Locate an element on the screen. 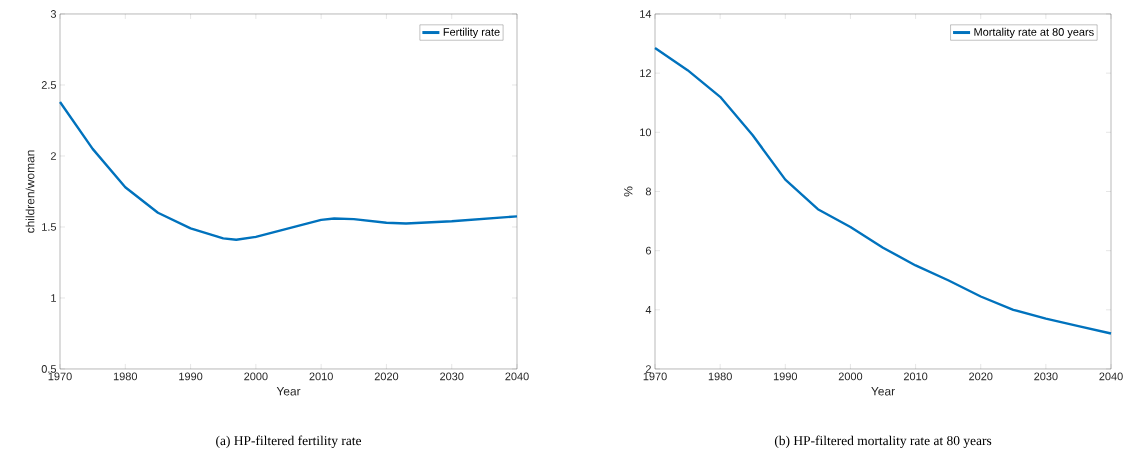 This screenshot has height=466, width=1137. y-tick-label: 1 is located at coordinates (53, 298).